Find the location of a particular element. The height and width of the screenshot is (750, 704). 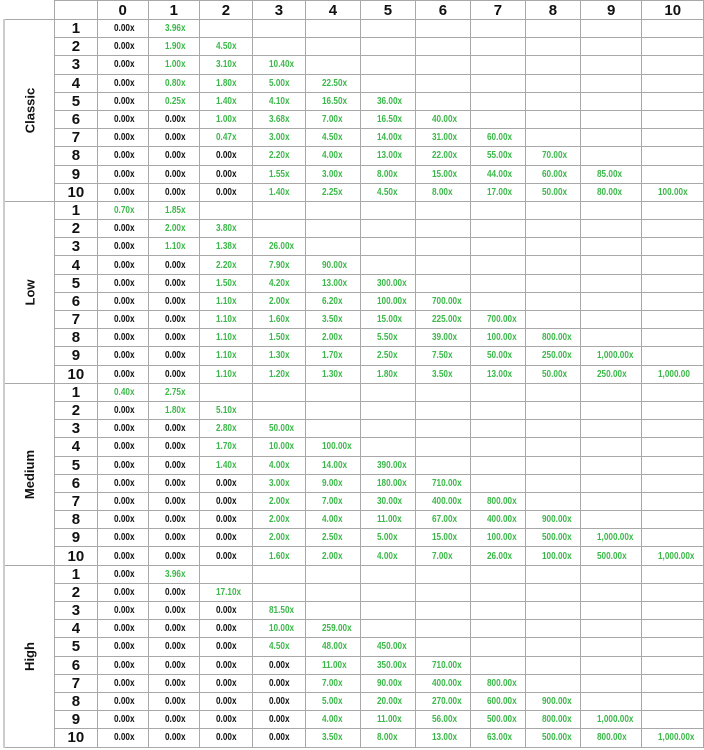

multiplier-cell: 4.00x is located at coordinates (332, 520).